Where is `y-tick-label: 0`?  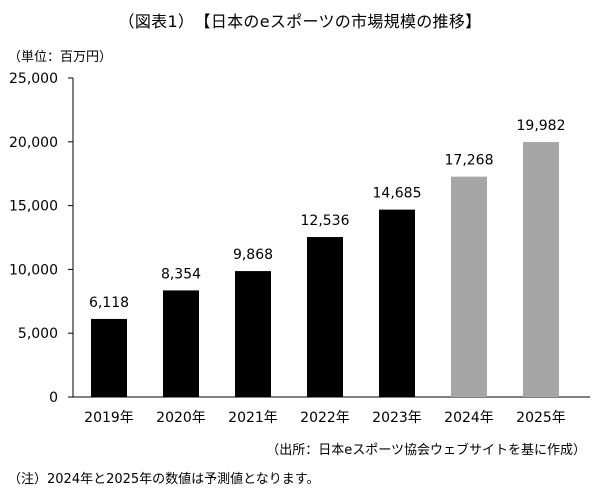 y-tick-label: 0 is located at coordinates (53, 398).